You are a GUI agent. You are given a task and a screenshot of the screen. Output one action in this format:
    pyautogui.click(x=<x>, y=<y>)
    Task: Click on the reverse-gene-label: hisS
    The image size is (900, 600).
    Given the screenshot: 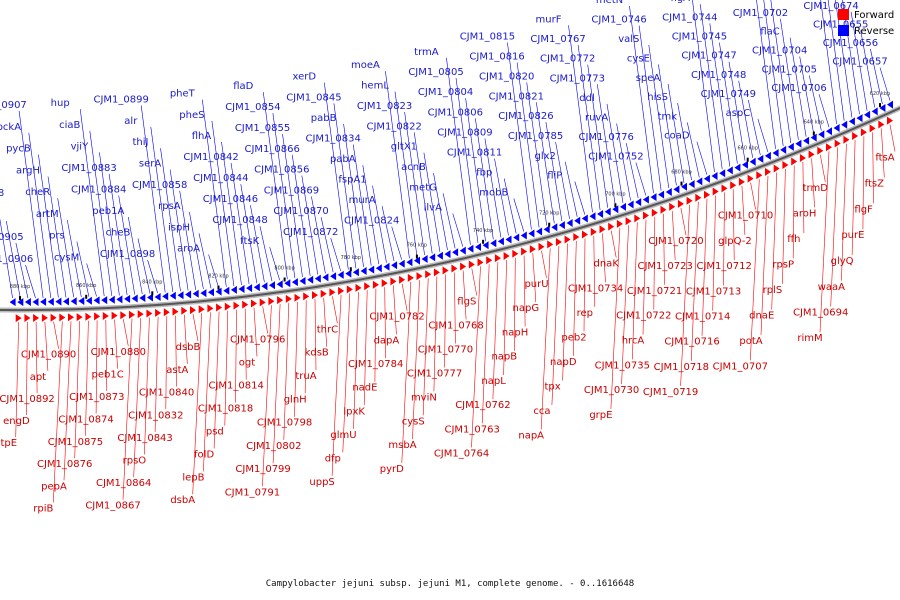 What is the action you would take?
    pyautogui.click(x=657, y=97)
    